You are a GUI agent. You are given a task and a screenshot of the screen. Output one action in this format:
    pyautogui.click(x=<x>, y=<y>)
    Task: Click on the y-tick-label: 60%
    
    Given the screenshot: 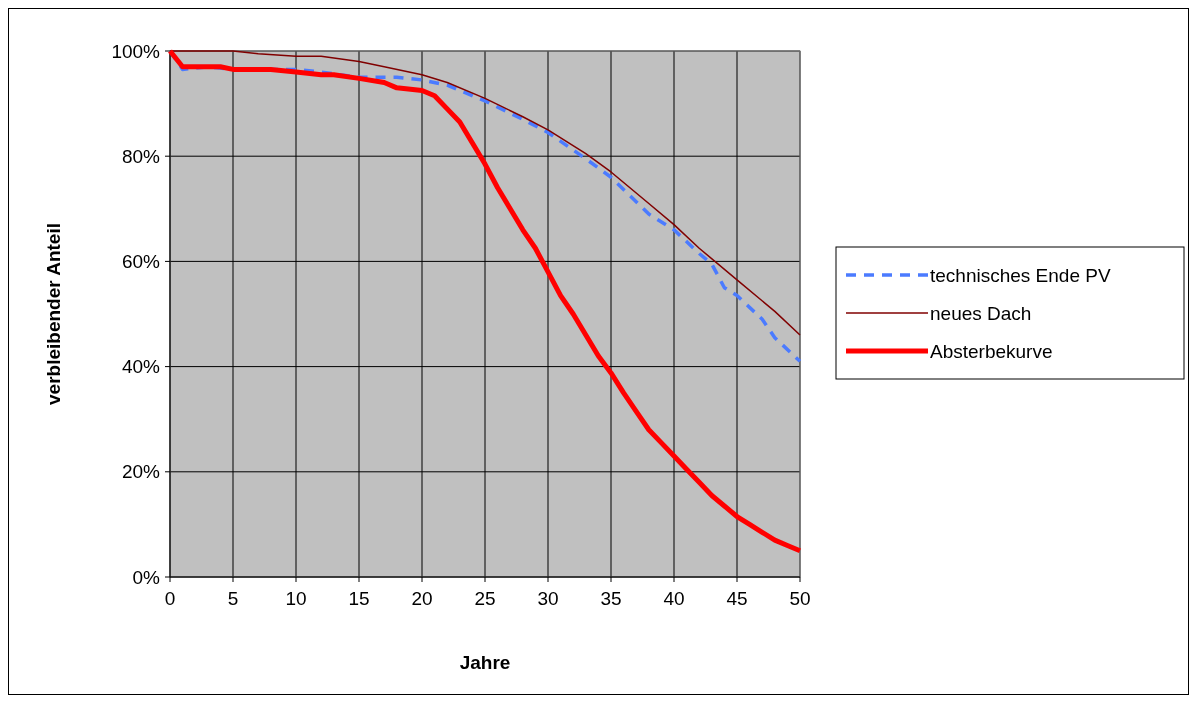 What is the action you would take?
    pyautogui.click(x=141, y=262)
    